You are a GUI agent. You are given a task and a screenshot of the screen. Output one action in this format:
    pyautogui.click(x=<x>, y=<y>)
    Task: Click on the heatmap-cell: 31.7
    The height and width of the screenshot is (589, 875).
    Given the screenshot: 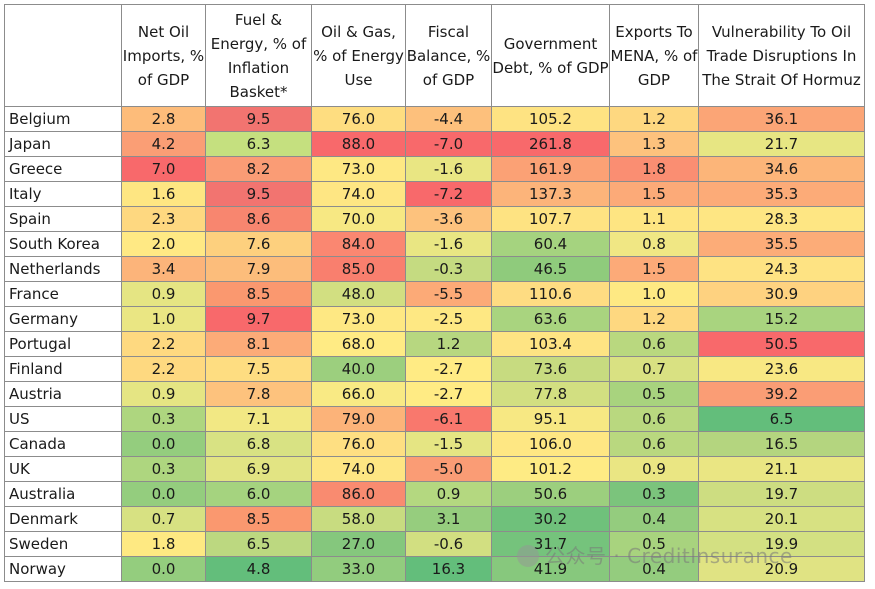 What is the action you would take?
    pyautogui.click(x=550, y=544)
    